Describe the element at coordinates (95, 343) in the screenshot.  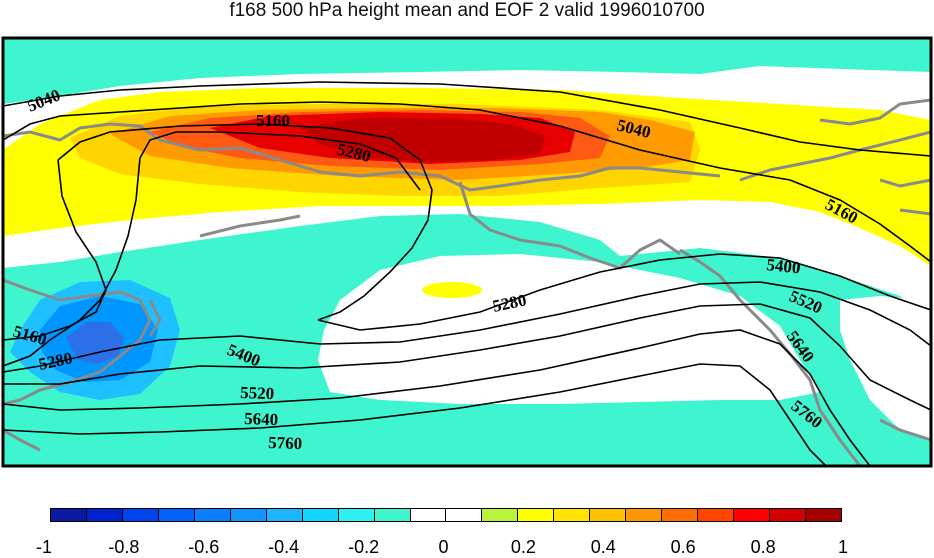
I see `shade-deepblue` at that location.